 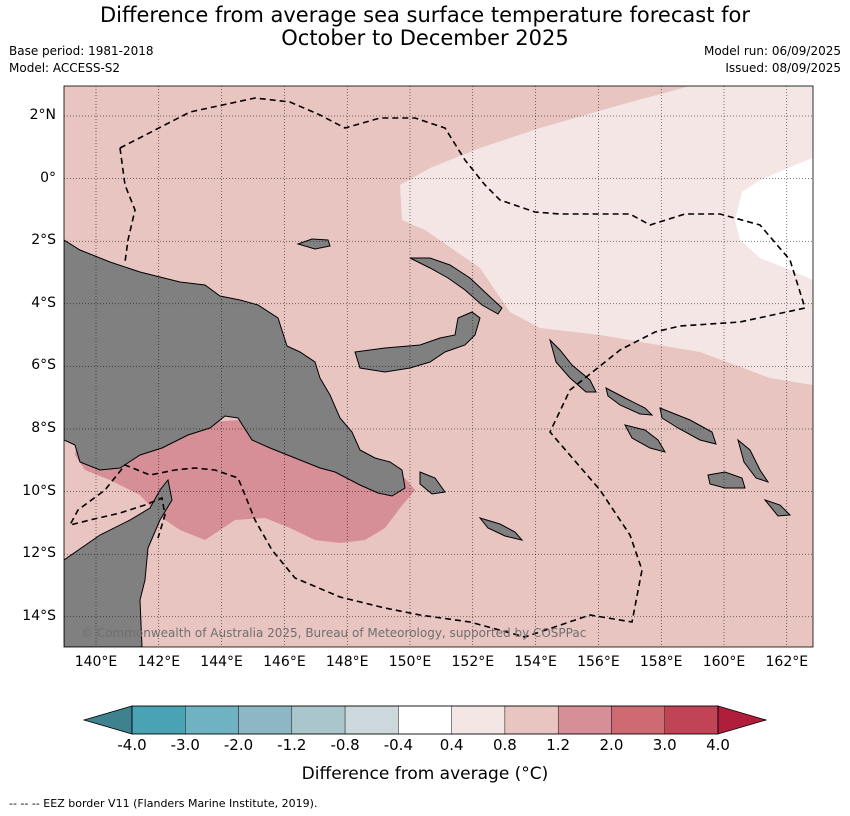 I want to click on land-dentrecasteaux, so click(x=432, y=483).